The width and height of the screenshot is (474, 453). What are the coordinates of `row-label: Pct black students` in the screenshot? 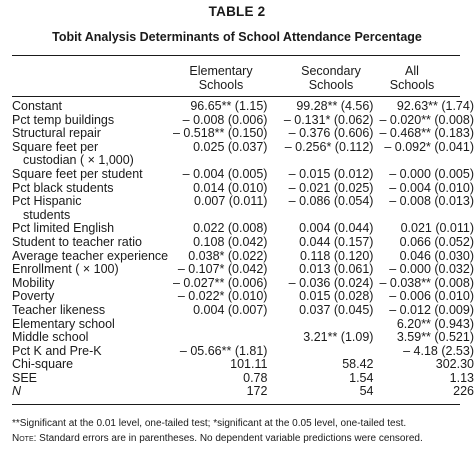 It's located at (90, 188).